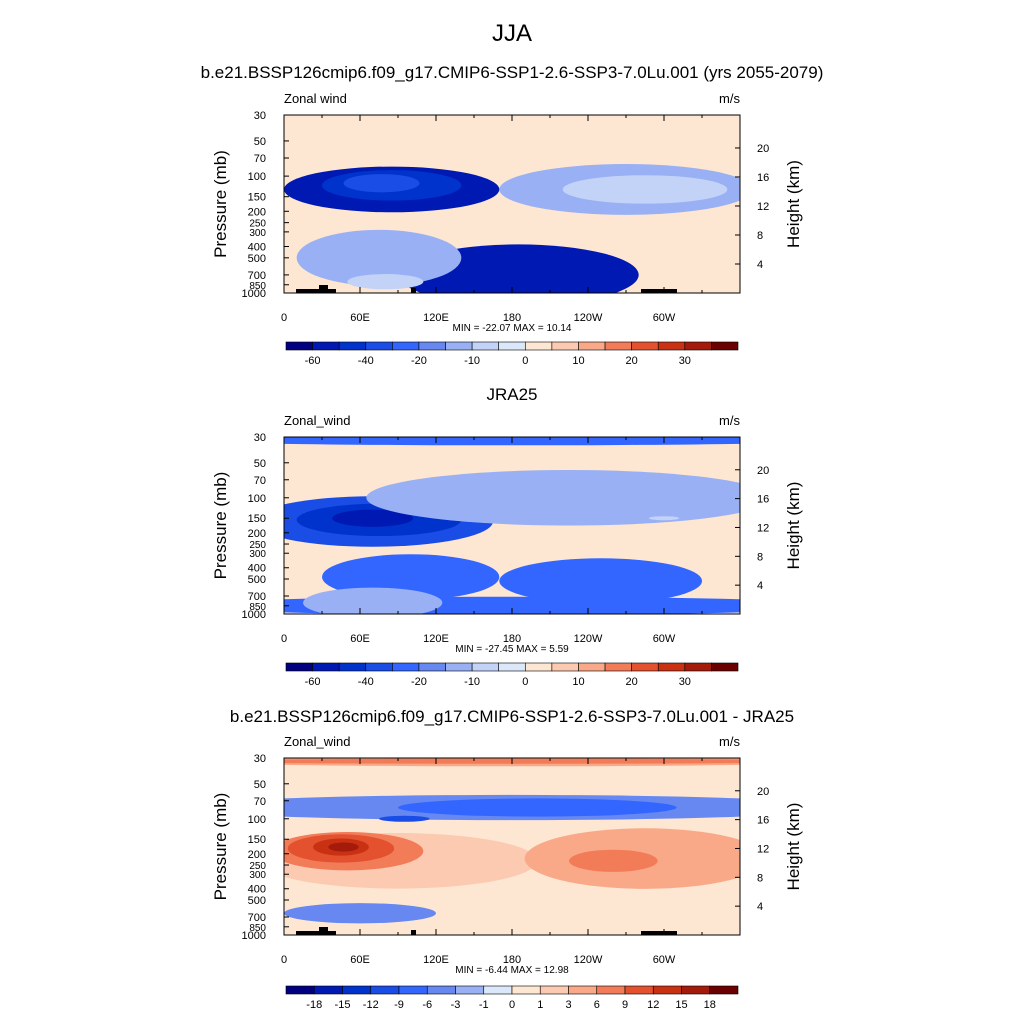 This screenshot has width=1024, height=1024. What do you see at coordinates (625, 1005) in the screenshot?
I see `colorbar-label: 9` at bounding box center [625, 1005].